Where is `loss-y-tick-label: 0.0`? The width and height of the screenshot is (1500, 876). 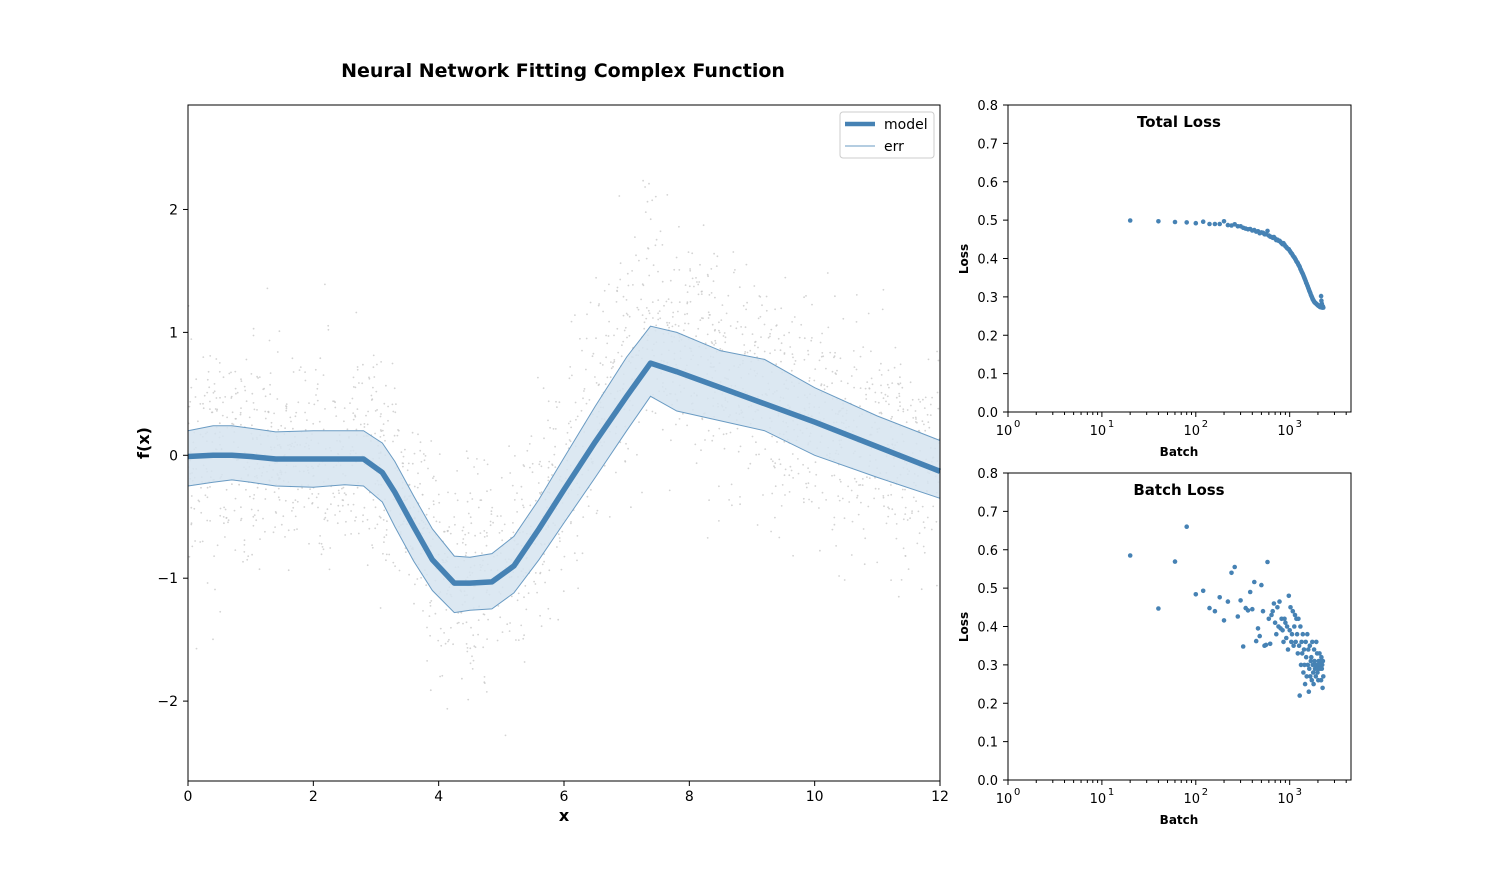
loss-y-tick-label: 0.0 is located at coordinates (987, 413).